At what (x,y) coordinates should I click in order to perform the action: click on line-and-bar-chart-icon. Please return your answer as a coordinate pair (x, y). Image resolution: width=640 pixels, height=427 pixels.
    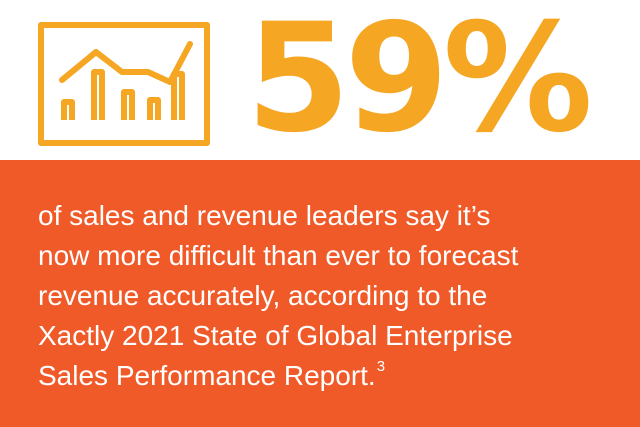
    Looking at the image, I should click on (124, 84).